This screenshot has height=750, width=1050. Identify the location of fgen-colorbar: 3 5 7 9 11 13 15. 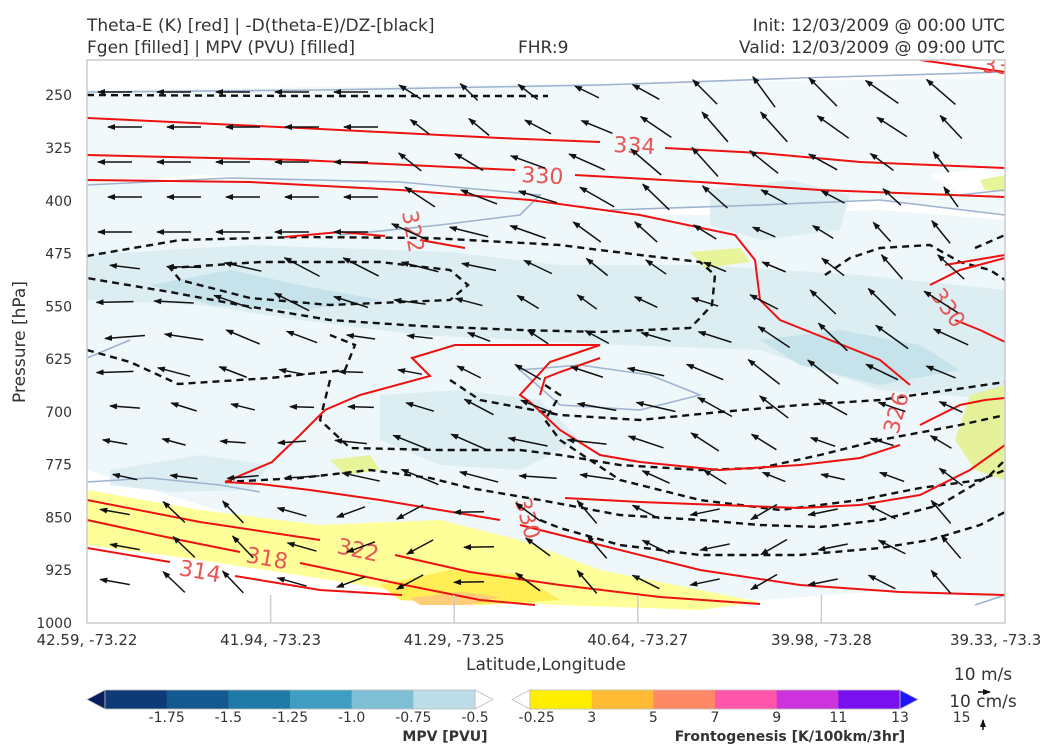
(741, 707).